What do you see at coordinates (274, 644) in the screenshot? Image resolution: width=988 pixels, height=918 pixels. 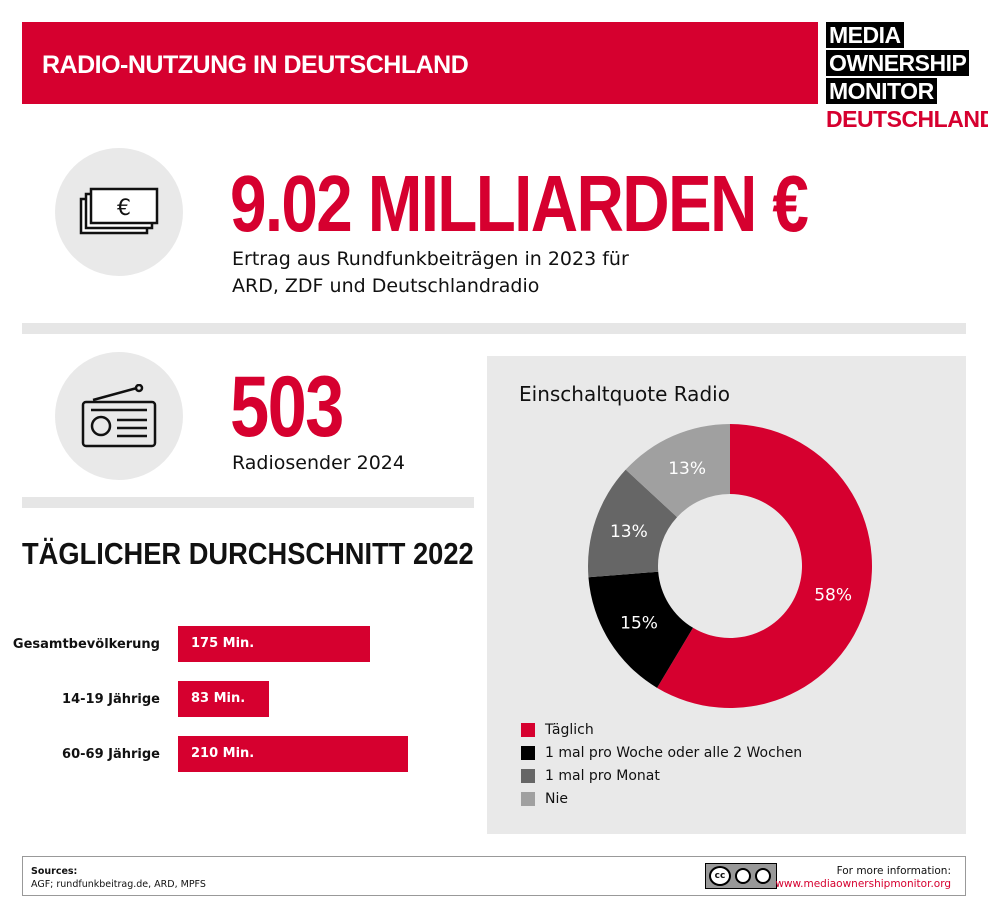 I see `bar: 175 Min.` at bounding box center [274, 644].